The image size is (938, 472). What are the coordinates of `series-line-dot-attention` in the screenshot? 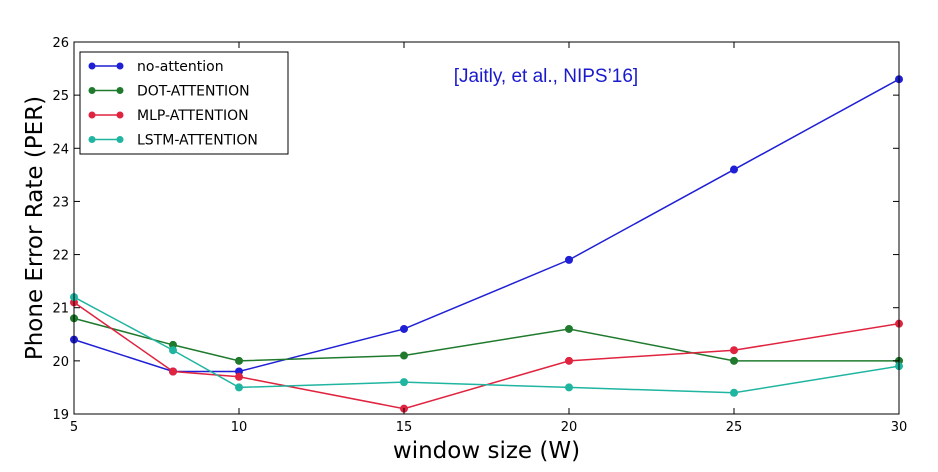 It's located at (486, 339).